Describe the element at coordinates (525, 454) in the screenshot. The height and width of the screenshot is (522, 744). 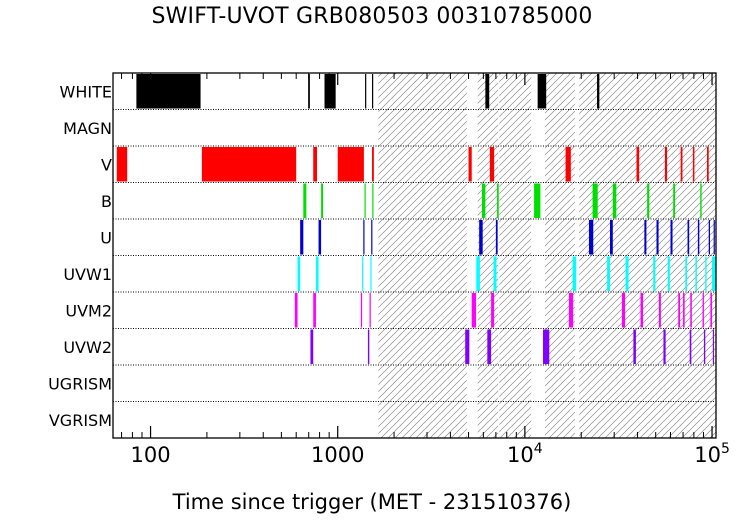
I see `x-tick-label: 104` at that location.